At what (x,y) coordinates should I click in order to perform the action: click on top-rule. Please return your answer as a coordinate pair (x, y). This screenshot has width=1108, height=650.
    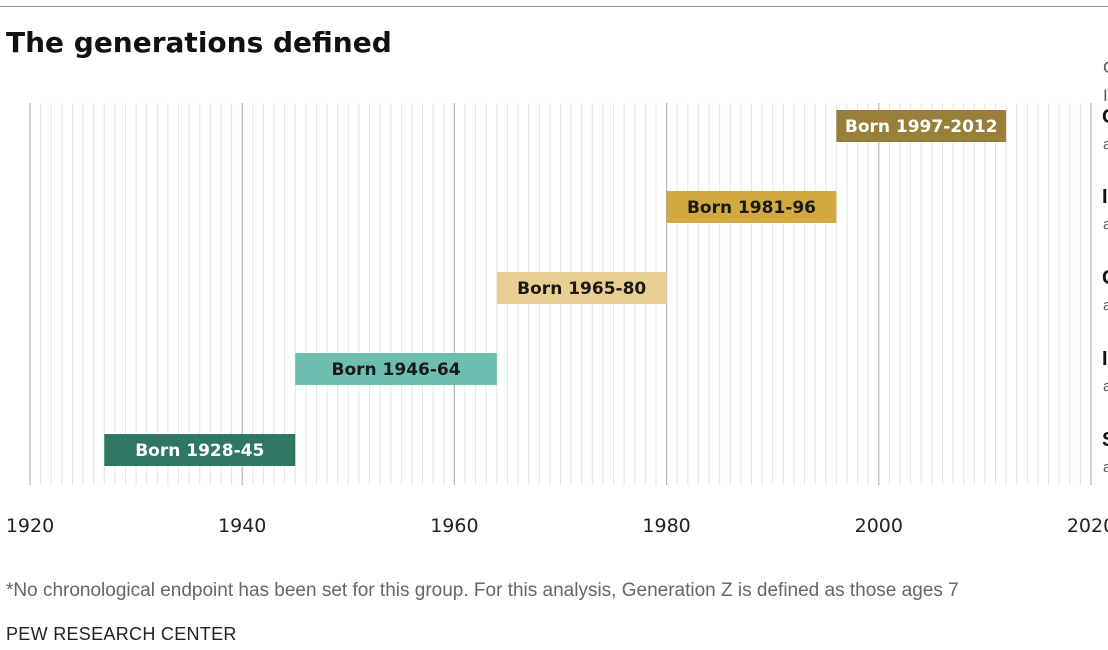
    Looking at the image, I should click on (554, 6).